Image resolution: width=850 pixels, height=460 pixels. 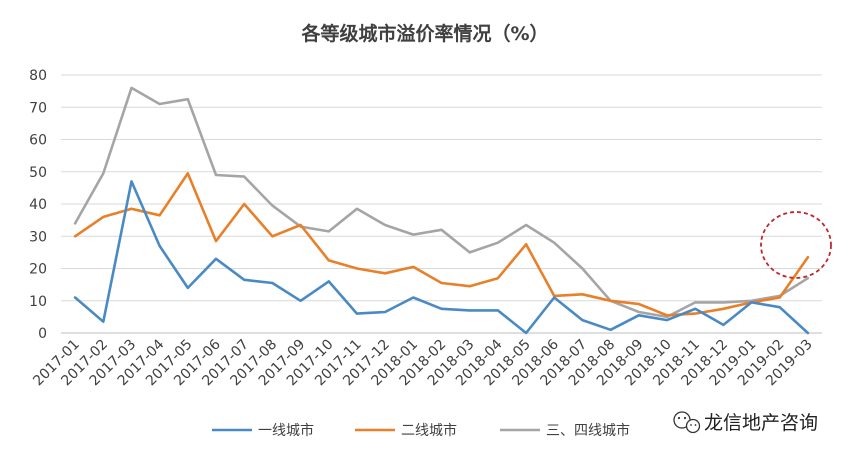 I want to click on watermark-text: 龙信地产咨询, so click(x=761, y=423).